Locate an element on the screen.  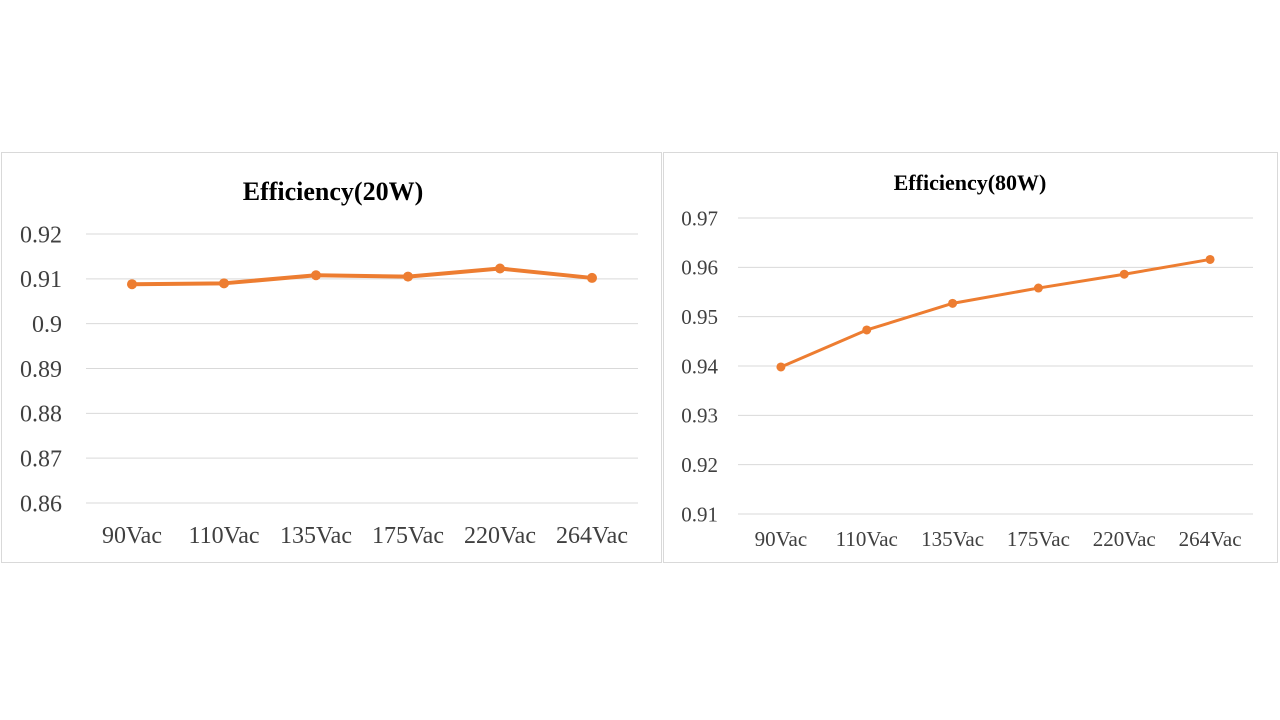
y-tick-label: 0.95 is located at coordinates (699, 317).